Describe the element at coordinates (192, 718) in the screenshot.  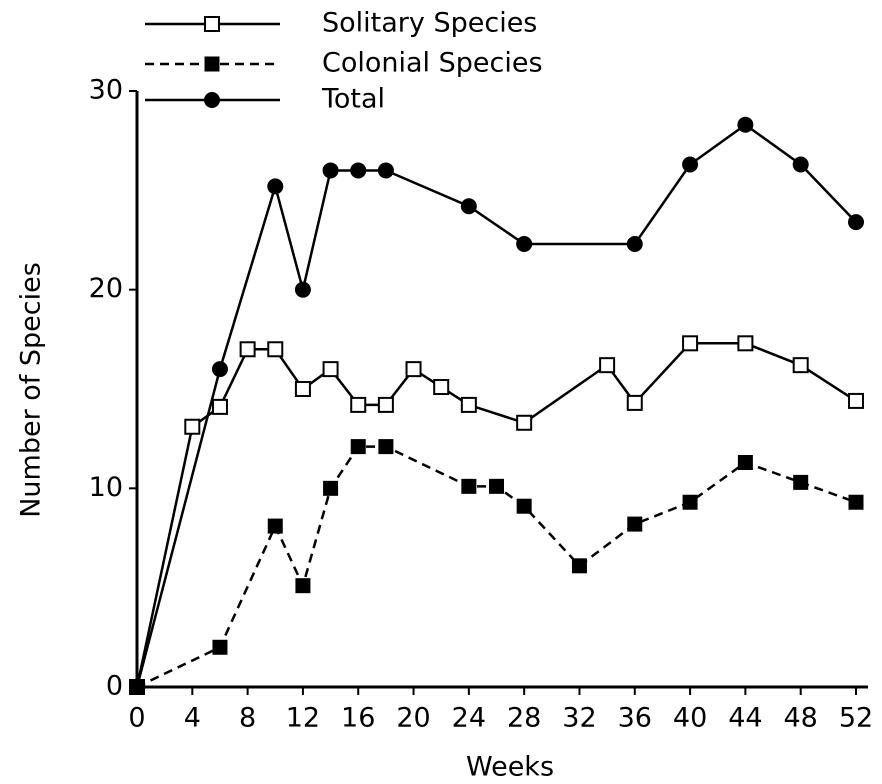
I see `x-tick-label: 4` at that location.